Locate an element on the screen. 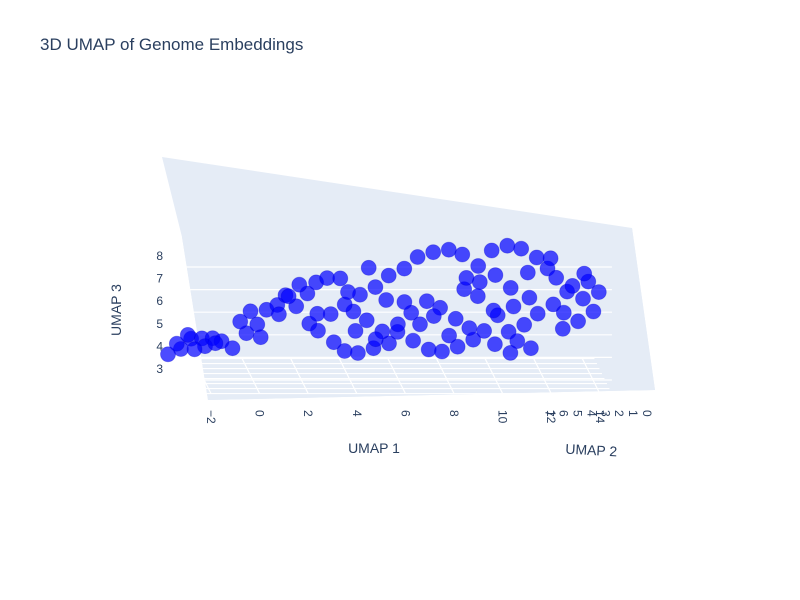 This screenshot has height=600, width=800. x-tick-label: 4 is located at coordinates (357, 413).